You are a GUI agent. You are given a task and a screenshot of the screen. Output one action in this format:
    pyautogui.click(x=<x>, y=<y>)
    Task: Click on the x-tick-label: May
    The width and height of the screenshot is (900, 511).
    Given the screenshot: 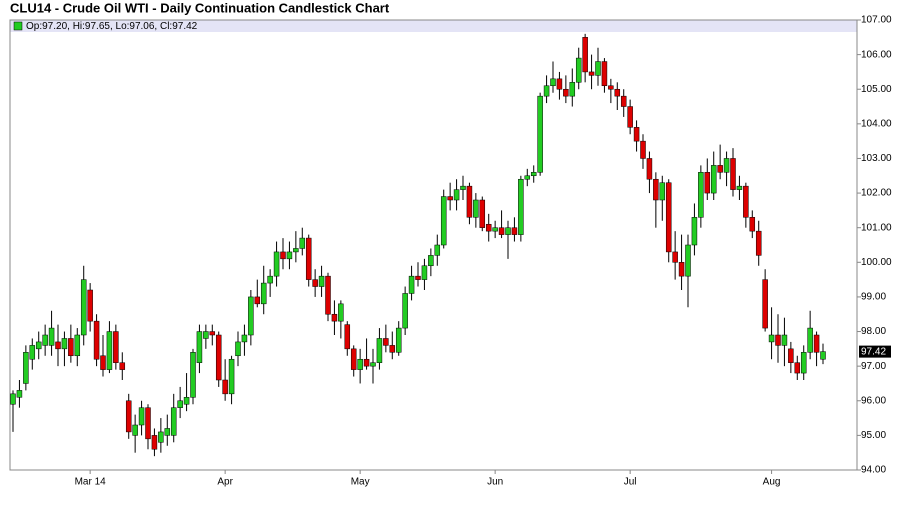 What is the action you would take?
    pyautogui.click(x=360, y=482)
    